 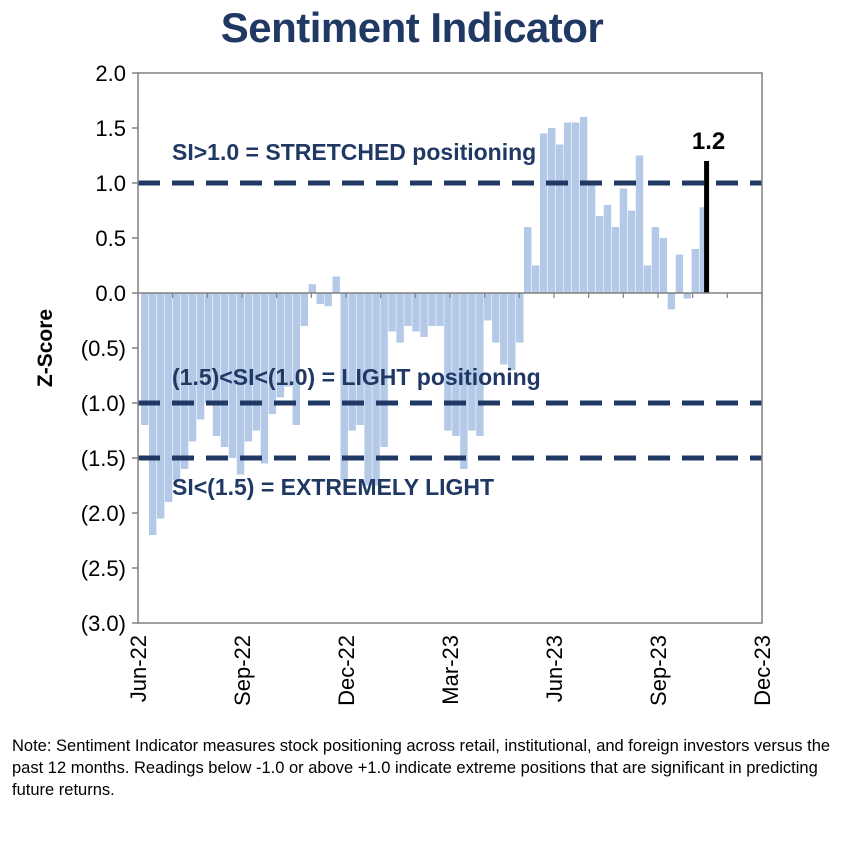 I want to click on threshold-label: SI<(1.5) = EXTREMELY LIGHT, so click(x=333, y=487).